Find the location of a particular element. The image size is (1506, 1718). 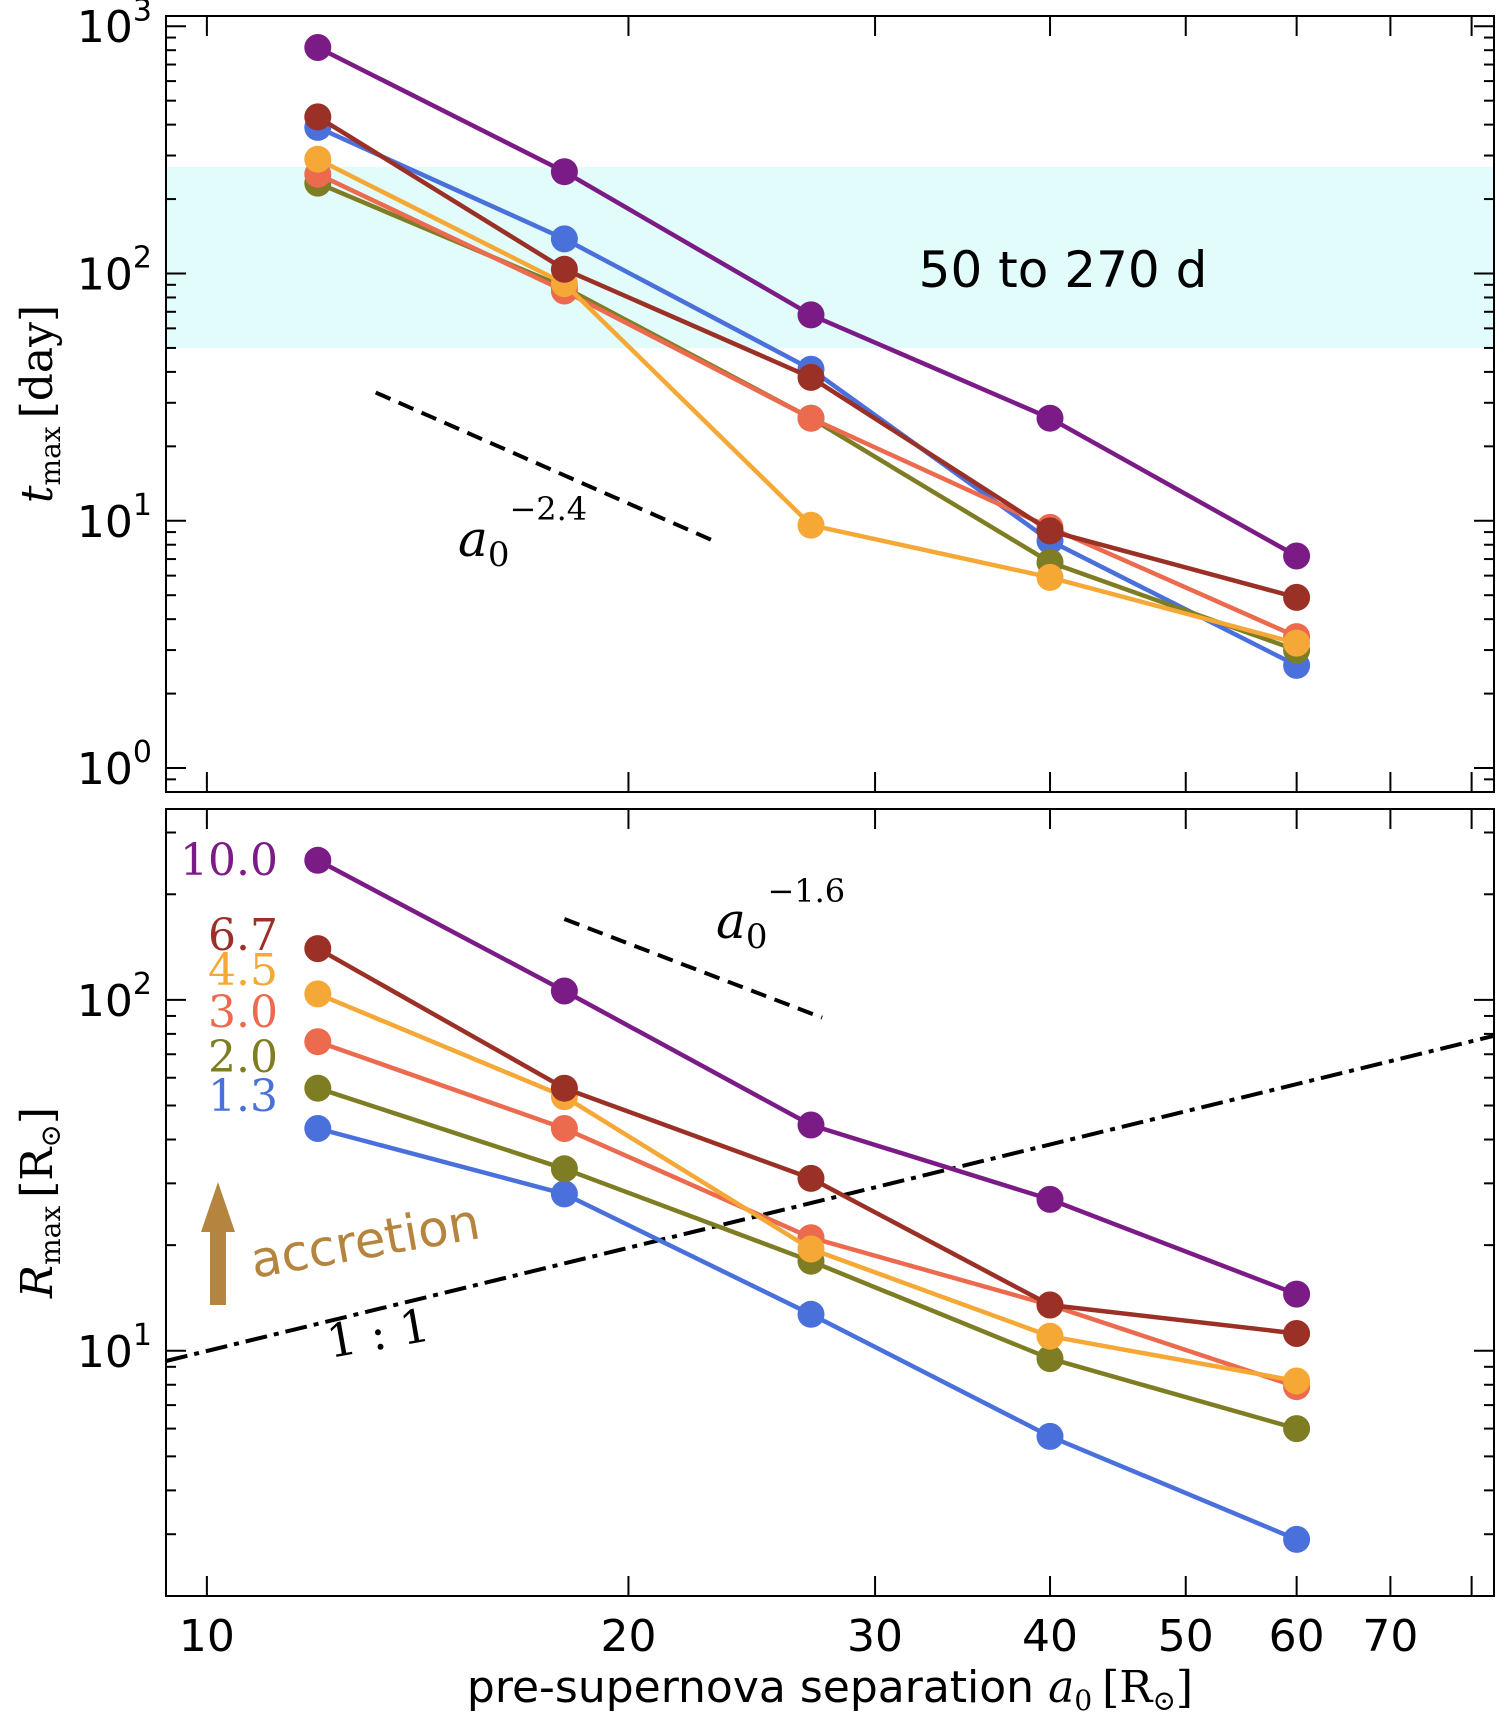

y-tick-exponent: 0 is located at coordinates (142, 752).